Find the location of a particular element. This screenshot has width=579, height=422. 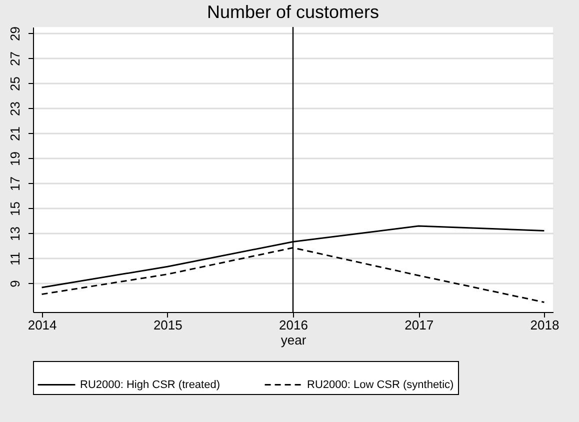

x-tick-label: 2016 is located at coordinates (293, 325).